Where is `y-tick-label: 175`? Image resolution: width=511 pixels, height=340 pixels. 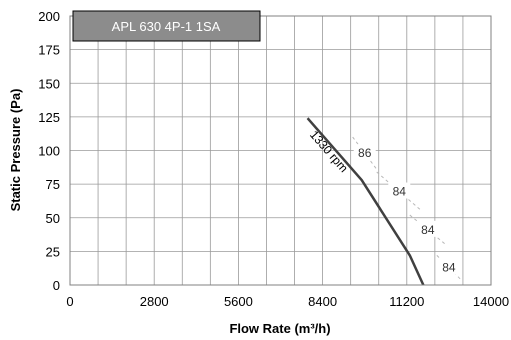
y-tick-label: 175 is located at coordinates (49, 50).